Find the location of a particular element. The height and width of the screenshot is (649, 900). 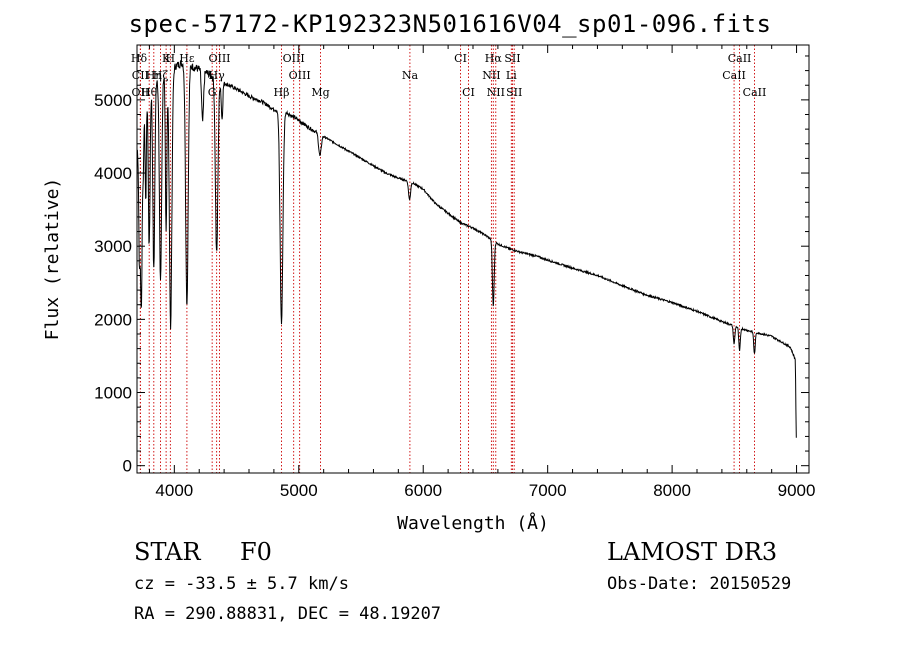

line-label: G is located at coordinates (212, 92).